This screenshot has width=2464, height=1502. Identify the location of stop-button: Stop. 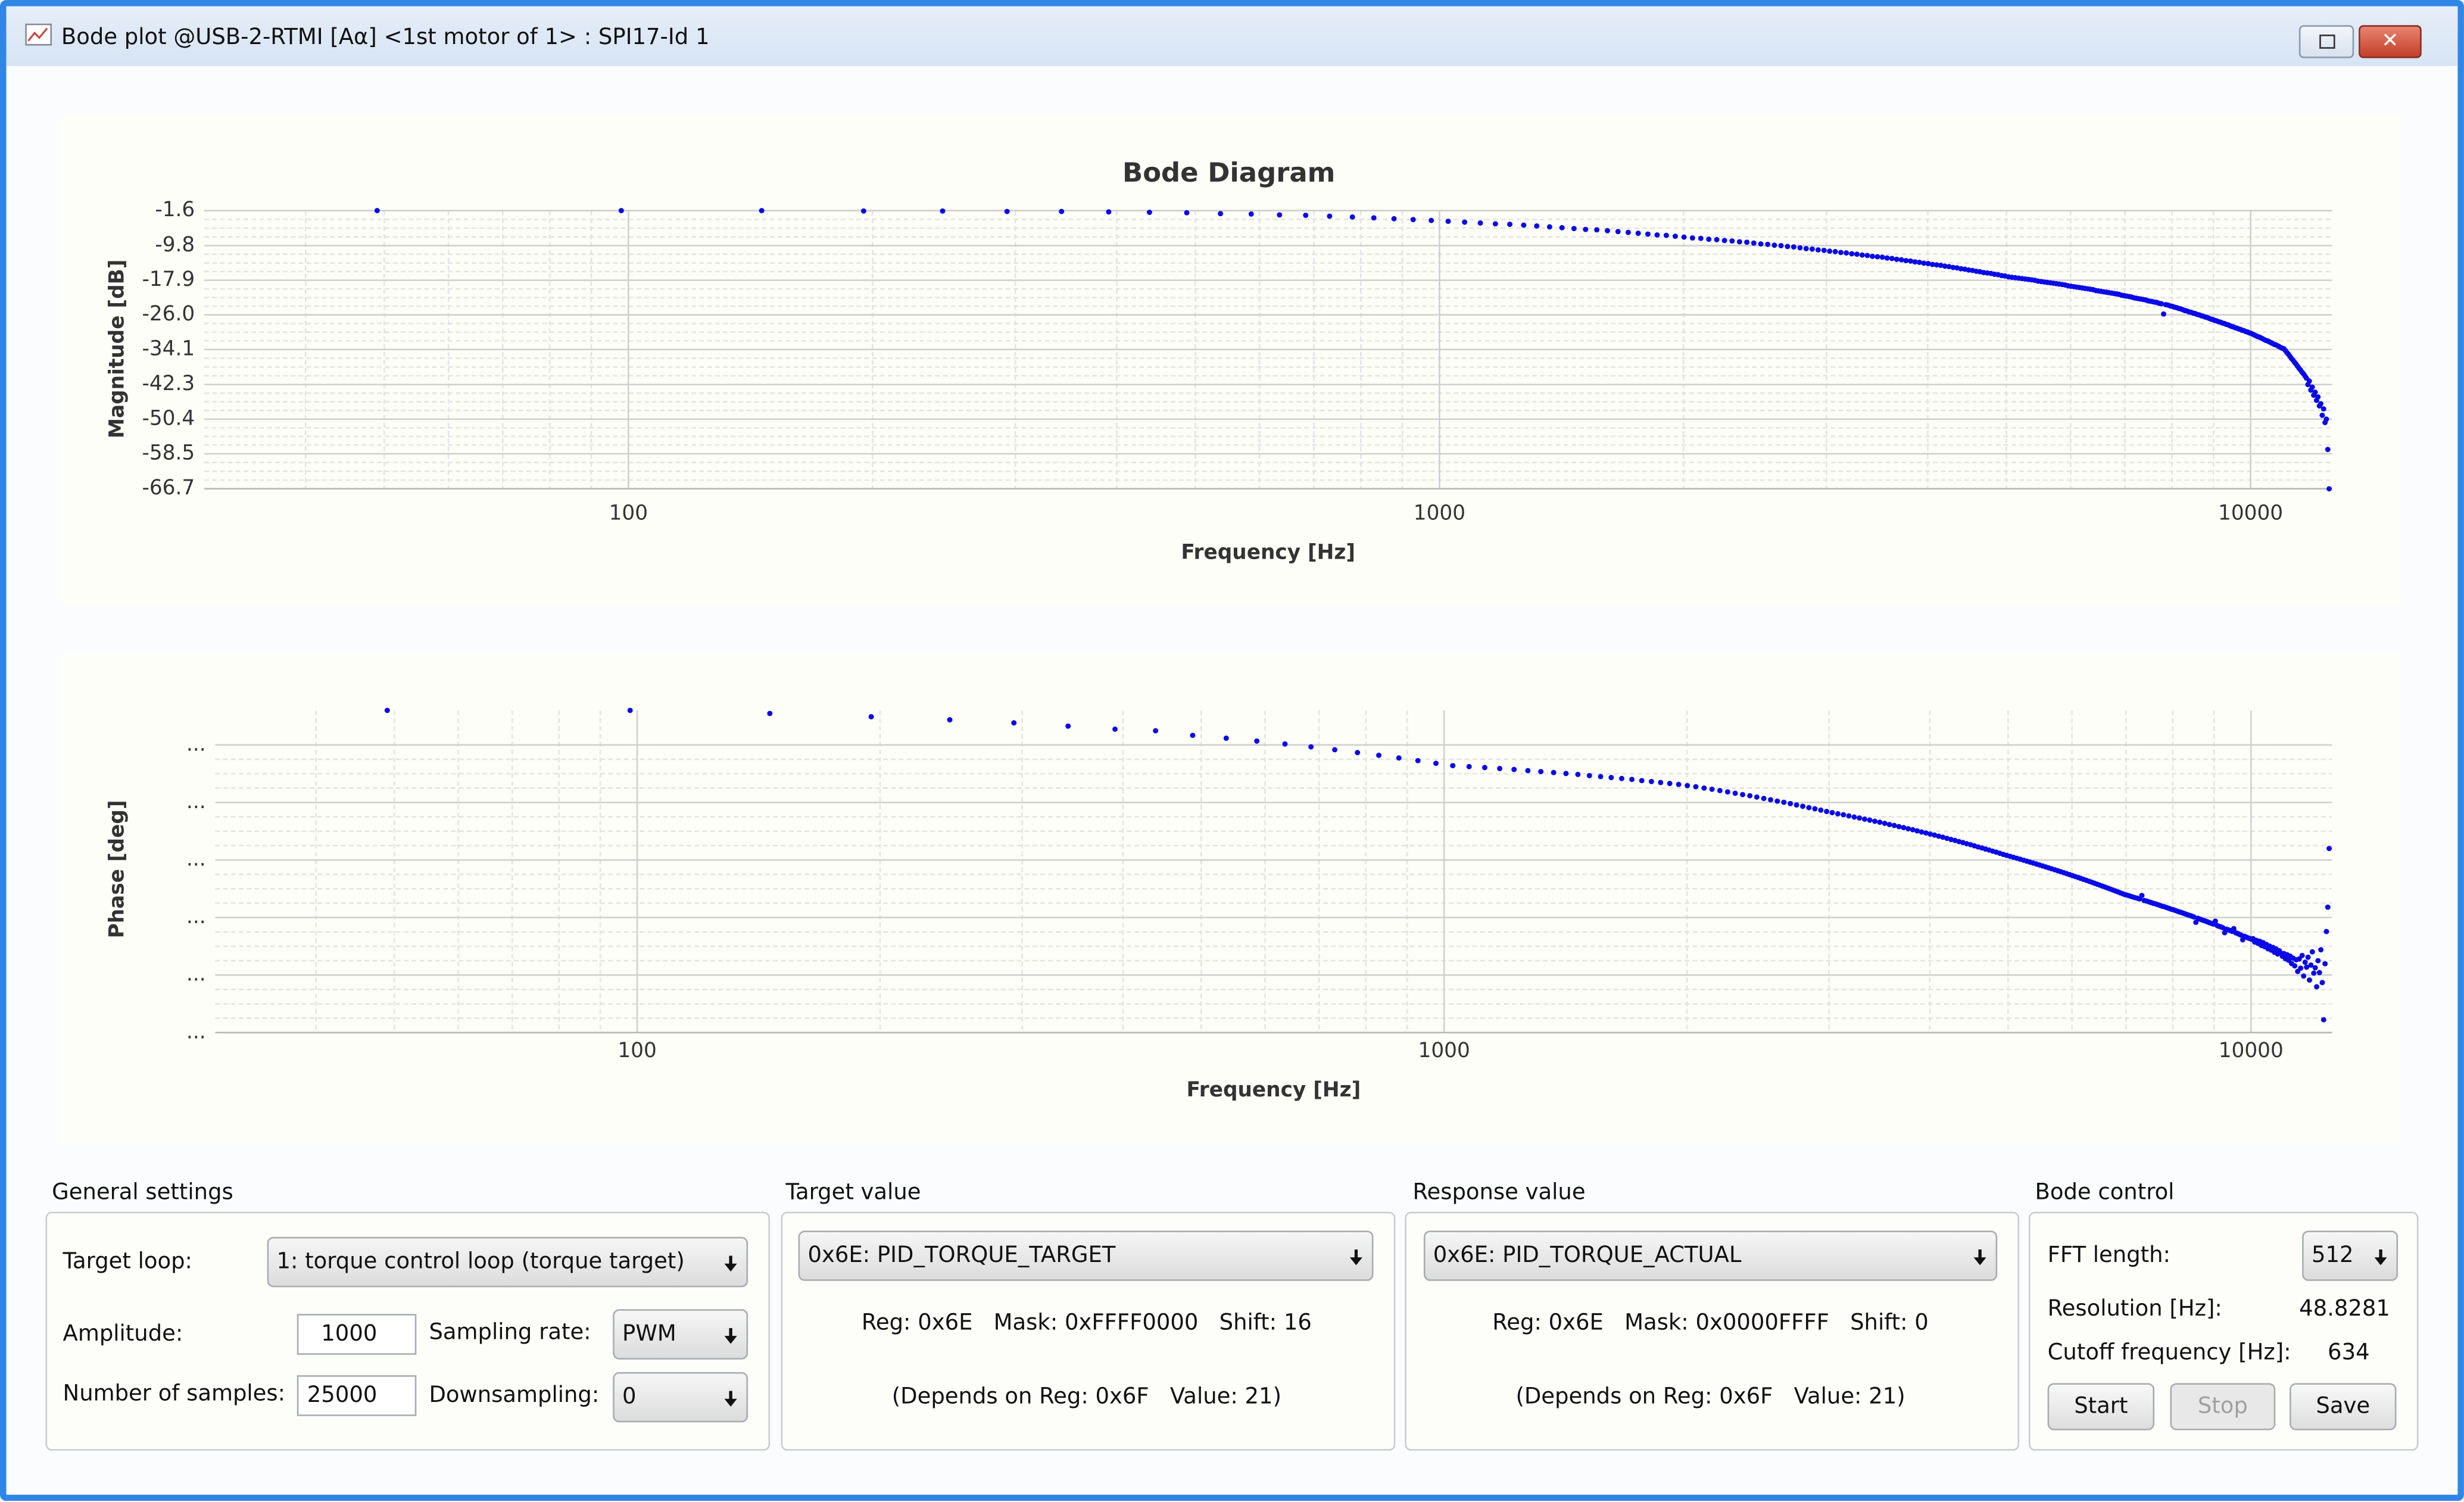
(2223, 1407).